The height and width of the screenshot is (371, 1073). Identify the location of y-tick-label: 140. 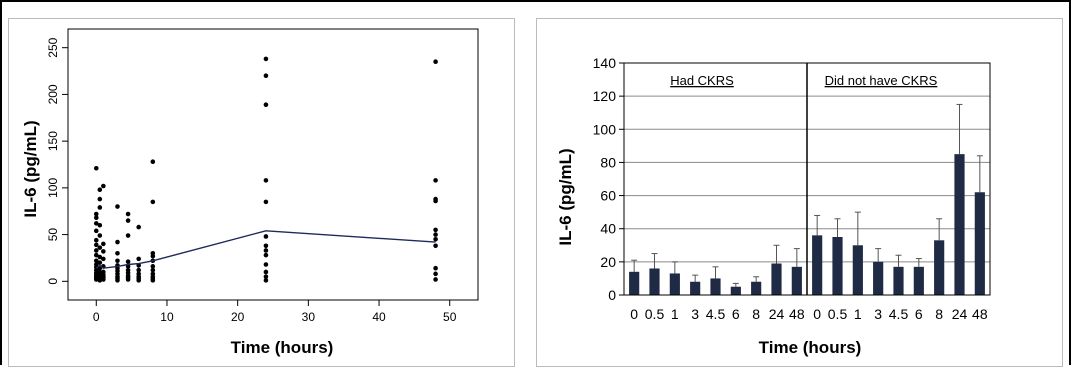
(605, 63).